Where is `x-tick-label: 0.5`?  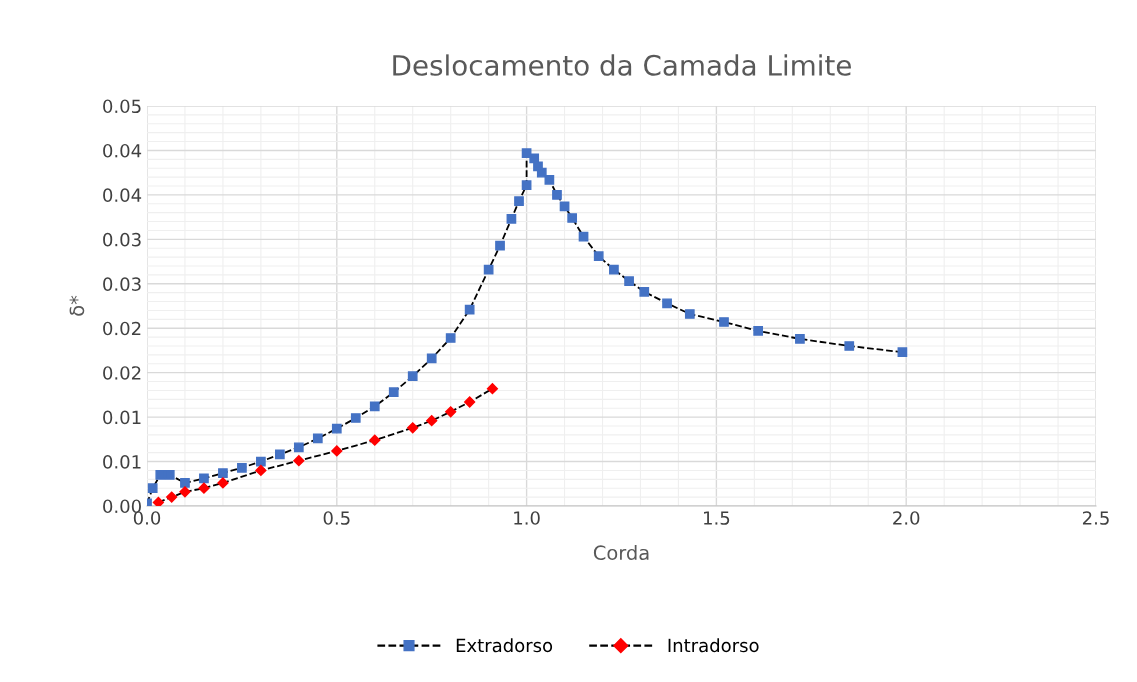 x-tick-label: 0.5 is located at coordinates (336, 518).